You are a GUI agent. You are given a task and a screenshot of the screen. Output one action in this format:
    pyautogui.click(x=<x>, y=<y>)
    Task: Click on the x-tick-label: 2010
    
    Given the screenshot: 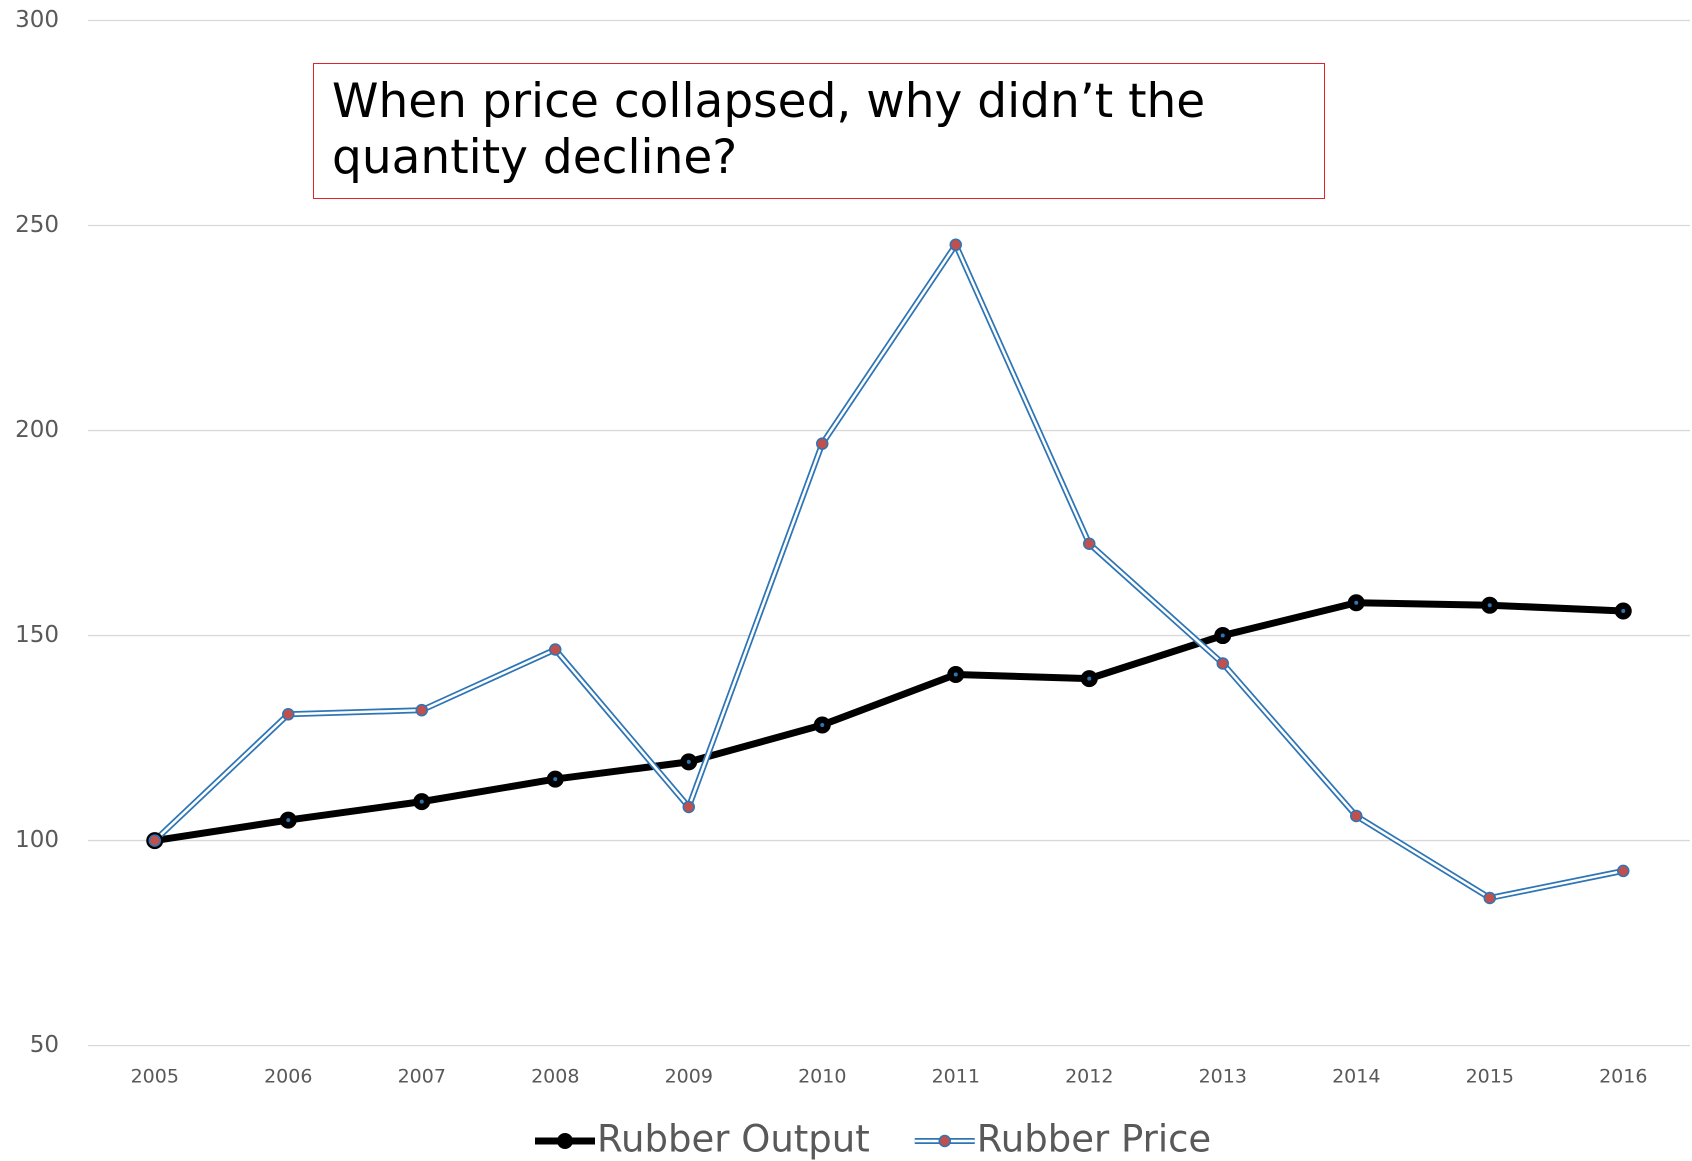 What is the action you would take?
    pyautogui.click(x=822, y=1077)
    